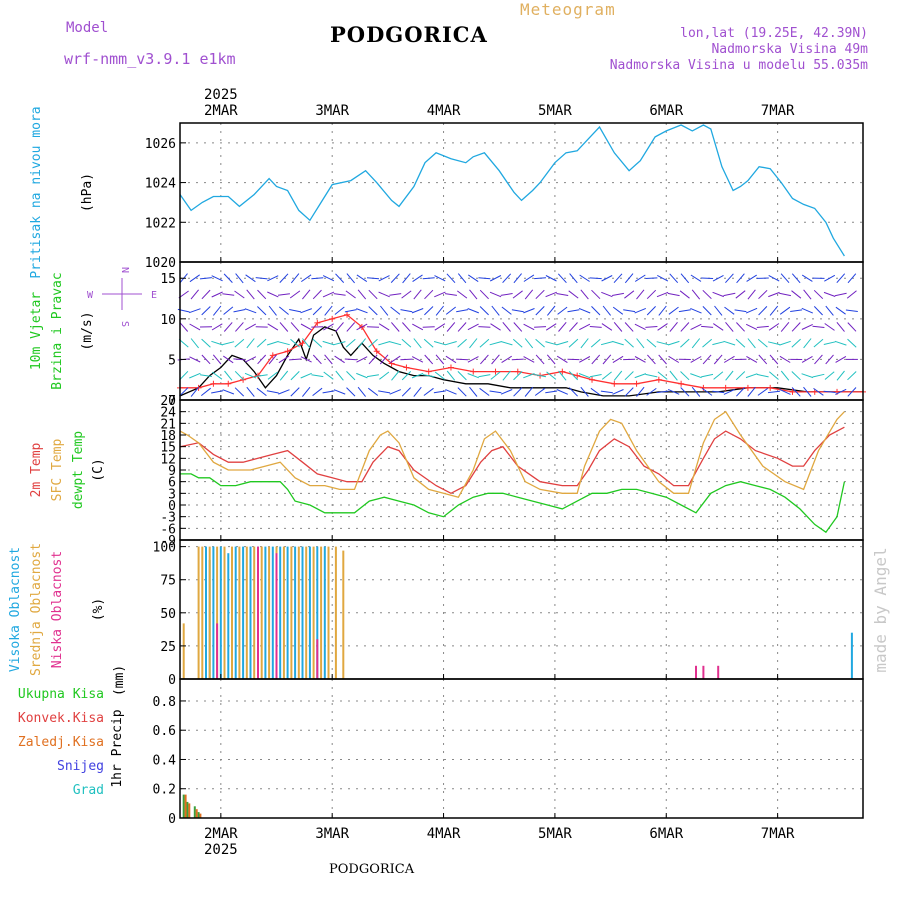 Image resolution: width=900 pixels, height=900 pixels. Describe the element at coordinates (164, 790) in the screenshot. I see `tick-label: 0.2` at that location.